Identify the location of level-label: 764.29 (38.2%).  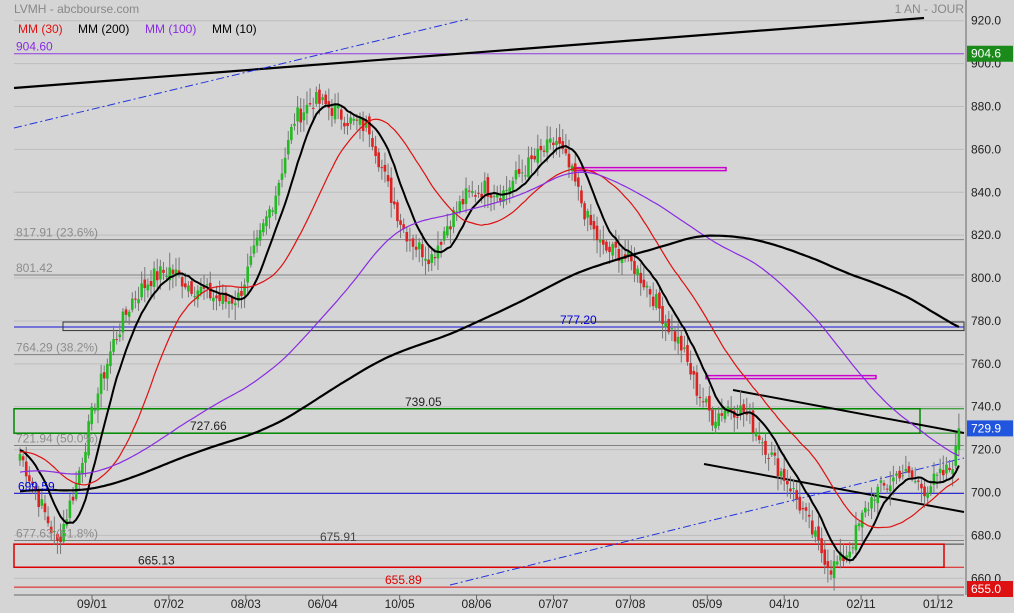
(57, 348).